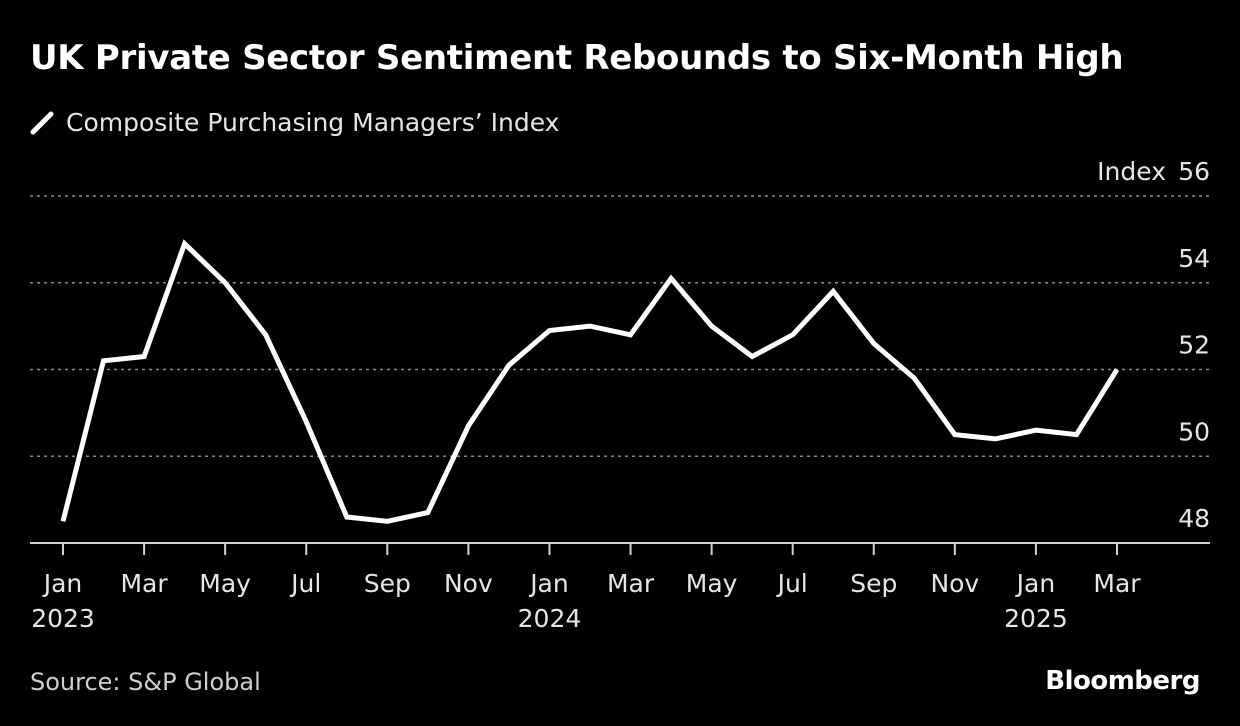  What do you see at coordinates (1122, 681) in the screenshot?
I see `bloomberg-logo: Bloomberg` at bounding box center [1122, 681].